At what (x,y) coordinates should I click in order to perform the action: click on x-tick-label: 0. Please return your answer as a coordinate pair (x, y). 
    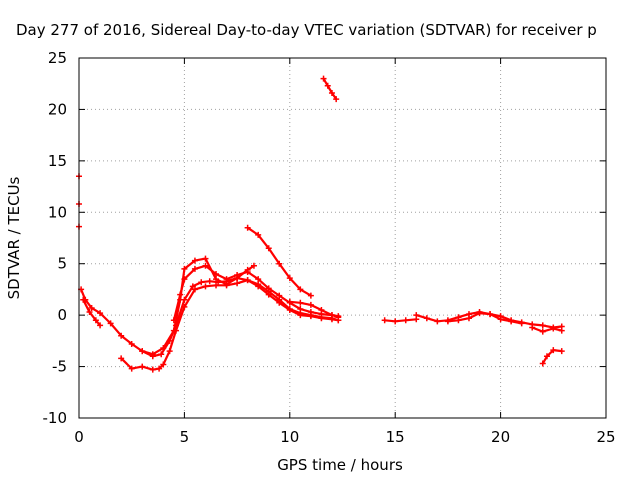
    Looking at the image, I should click on (79, 437).